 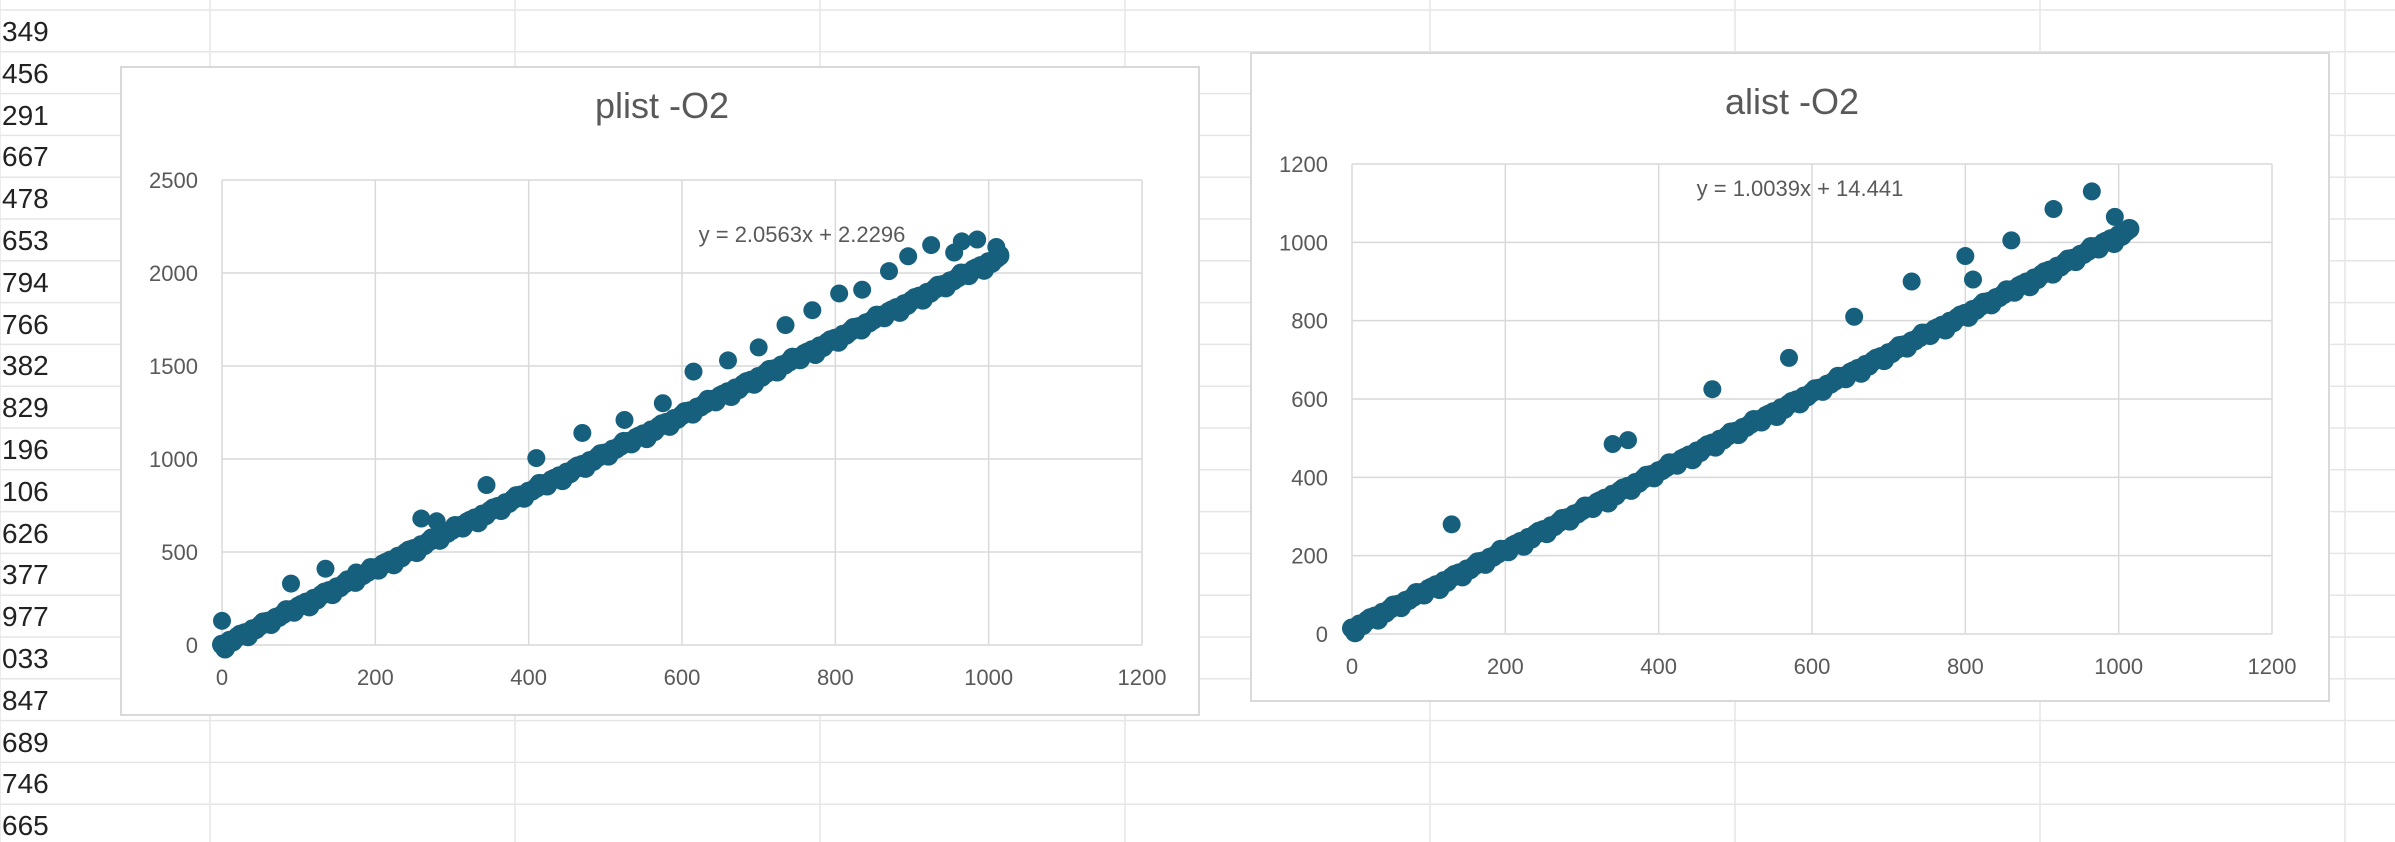 I want to click on cell-a-9: 382, so click(x=25, y=366).